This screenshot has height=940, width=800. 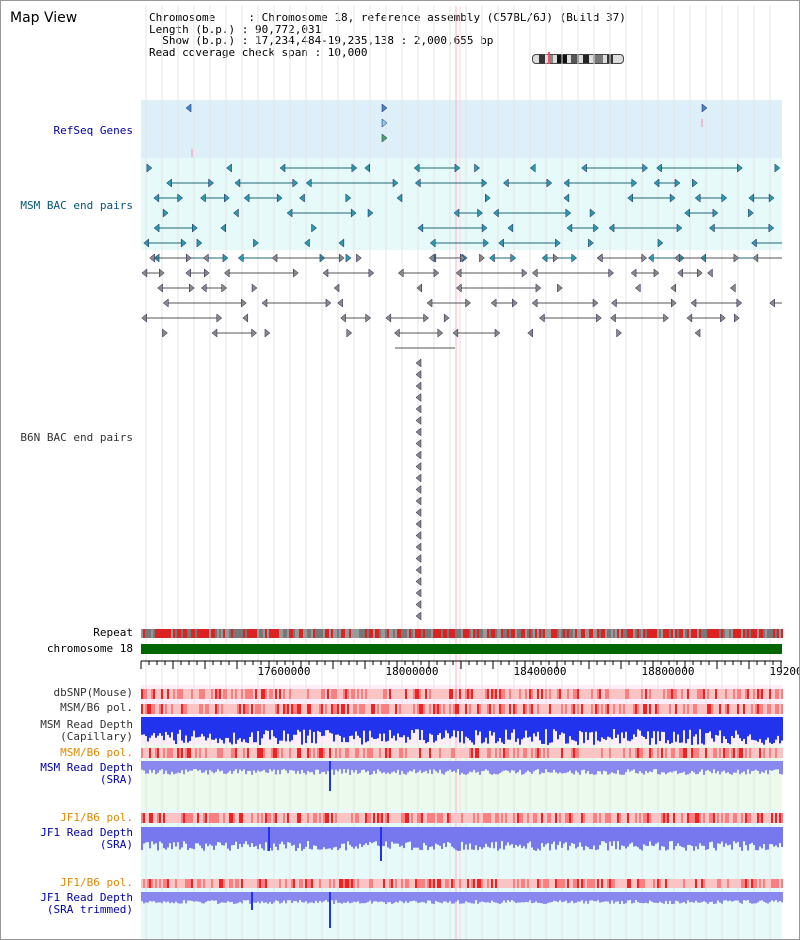 What do you see at coordinates (86, 839) in the screenshot?
I see `track-label-jf1-depth-sra: JF1 Read Depth (SRA)` at bounding box center [86, 839].